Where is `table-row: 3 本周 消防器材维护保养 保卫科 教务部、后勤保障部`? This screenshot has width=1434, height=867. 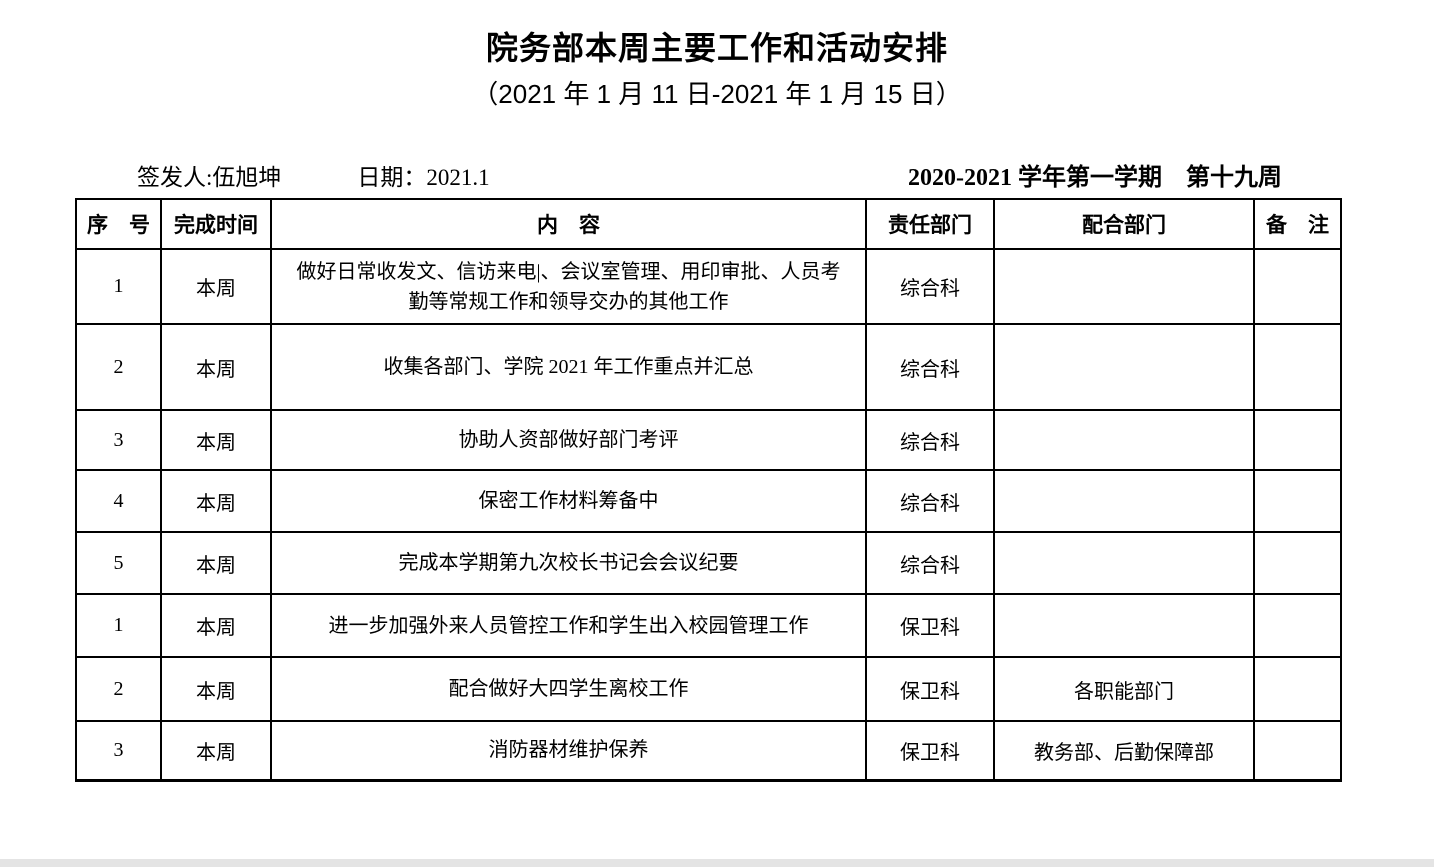 table-row: 3 本周 消防器材维护保养 保卫科 教务部、后勤保障部 is located at coordinates (708, 751).